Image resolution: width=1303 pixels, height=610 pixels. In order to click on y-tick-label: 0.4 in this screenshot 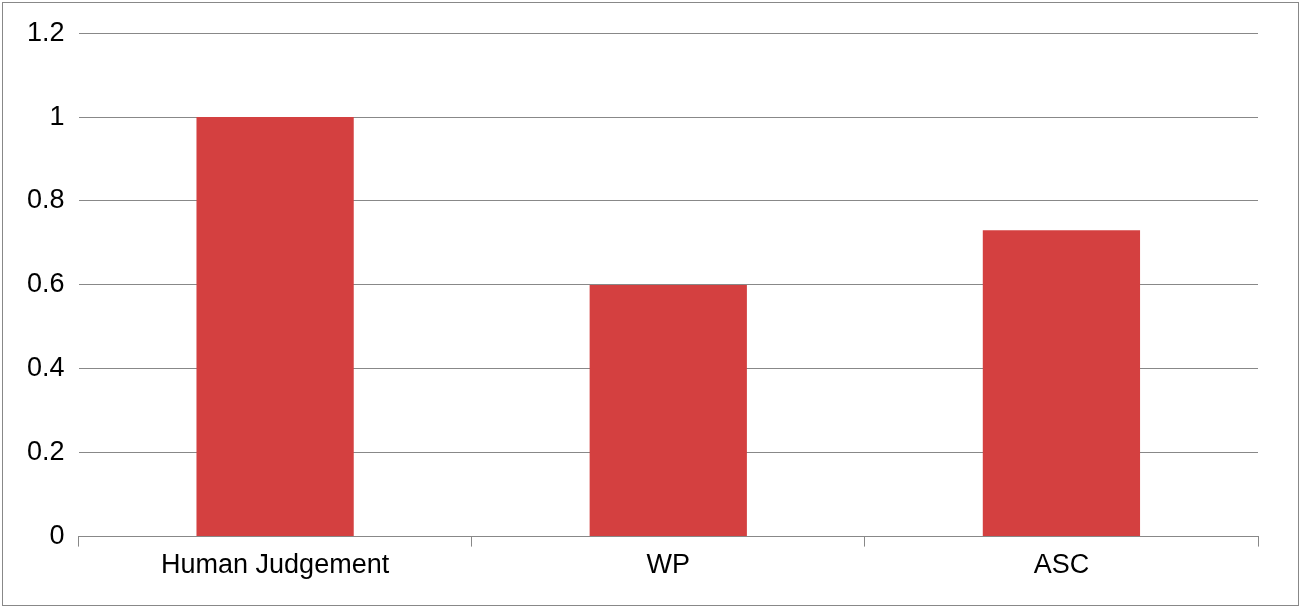, I will do `click(45, 367)`.